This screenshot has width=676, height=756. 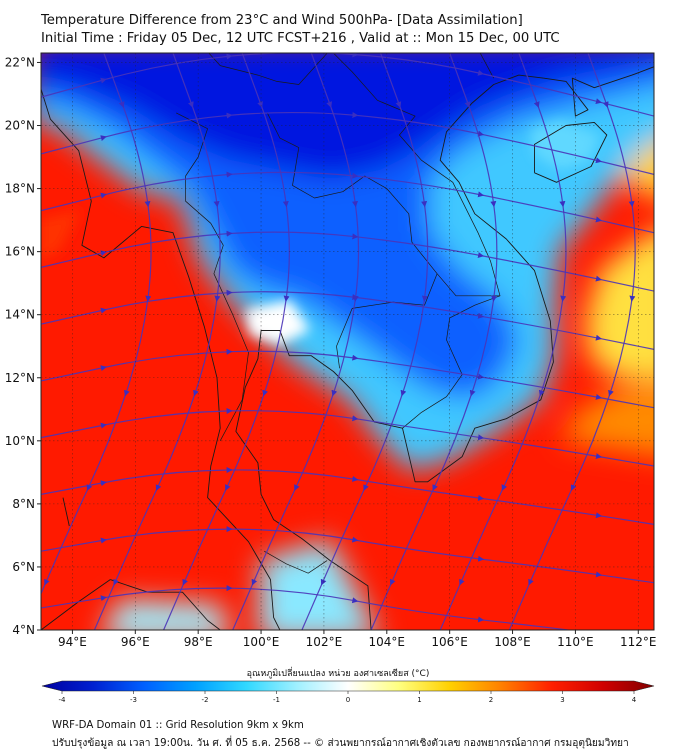 I want to click on lon-tick-label: 102°E, so click(x=324, y=642).